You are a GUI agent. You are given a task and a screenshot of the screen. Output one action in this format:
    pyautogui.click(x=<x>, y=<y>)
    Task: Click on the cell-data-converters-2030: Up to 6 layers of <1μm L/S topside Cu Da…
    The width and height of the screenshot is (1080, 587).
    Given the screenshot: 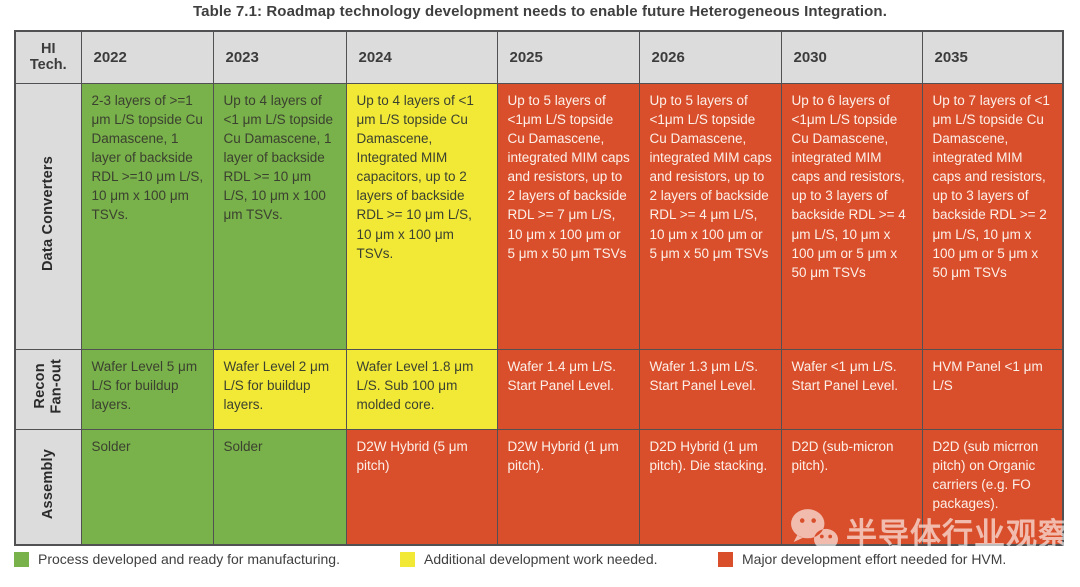 What is the action you would take?
    pyautogui.click(x=851, y=216)
    